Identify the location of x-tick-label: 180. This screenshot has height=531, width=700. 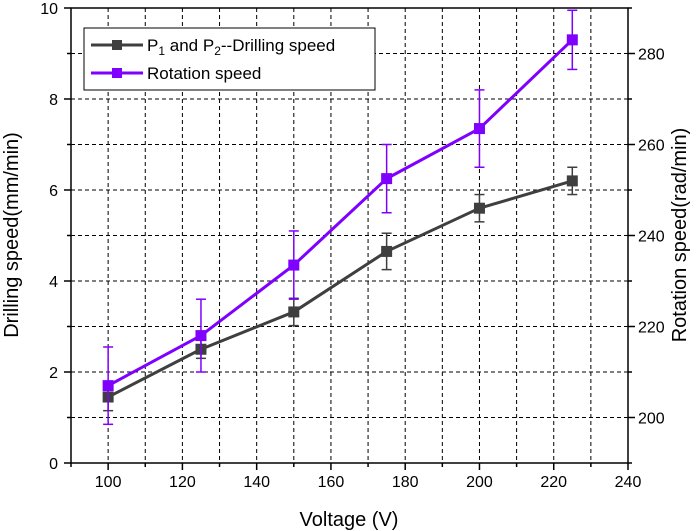
(405, 482).